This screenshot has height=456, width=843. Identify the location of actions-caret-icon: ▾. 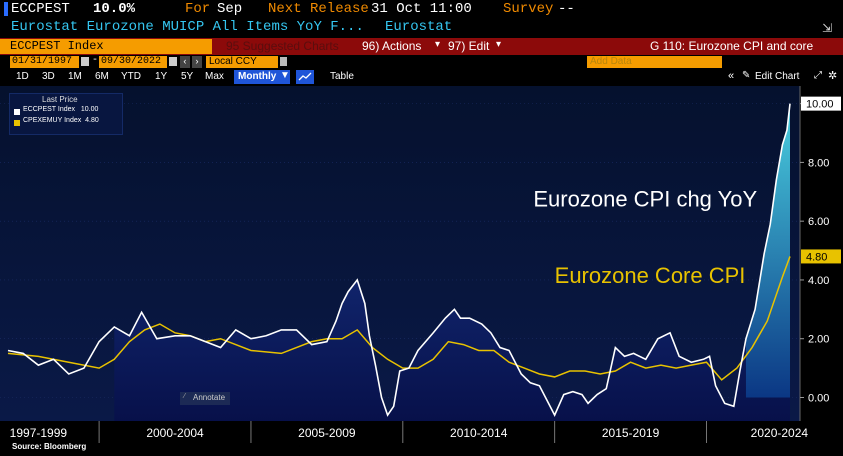
(438, 44).